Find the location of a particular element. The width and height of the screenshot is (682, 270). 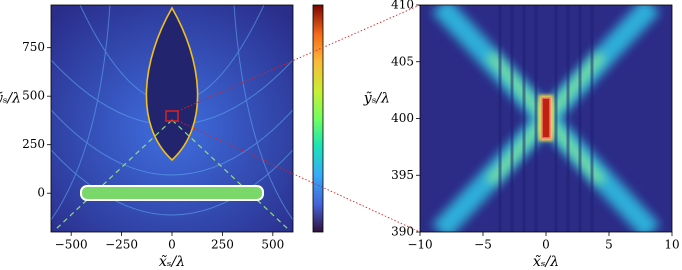

colorbar is located at coordinates (318, 118).